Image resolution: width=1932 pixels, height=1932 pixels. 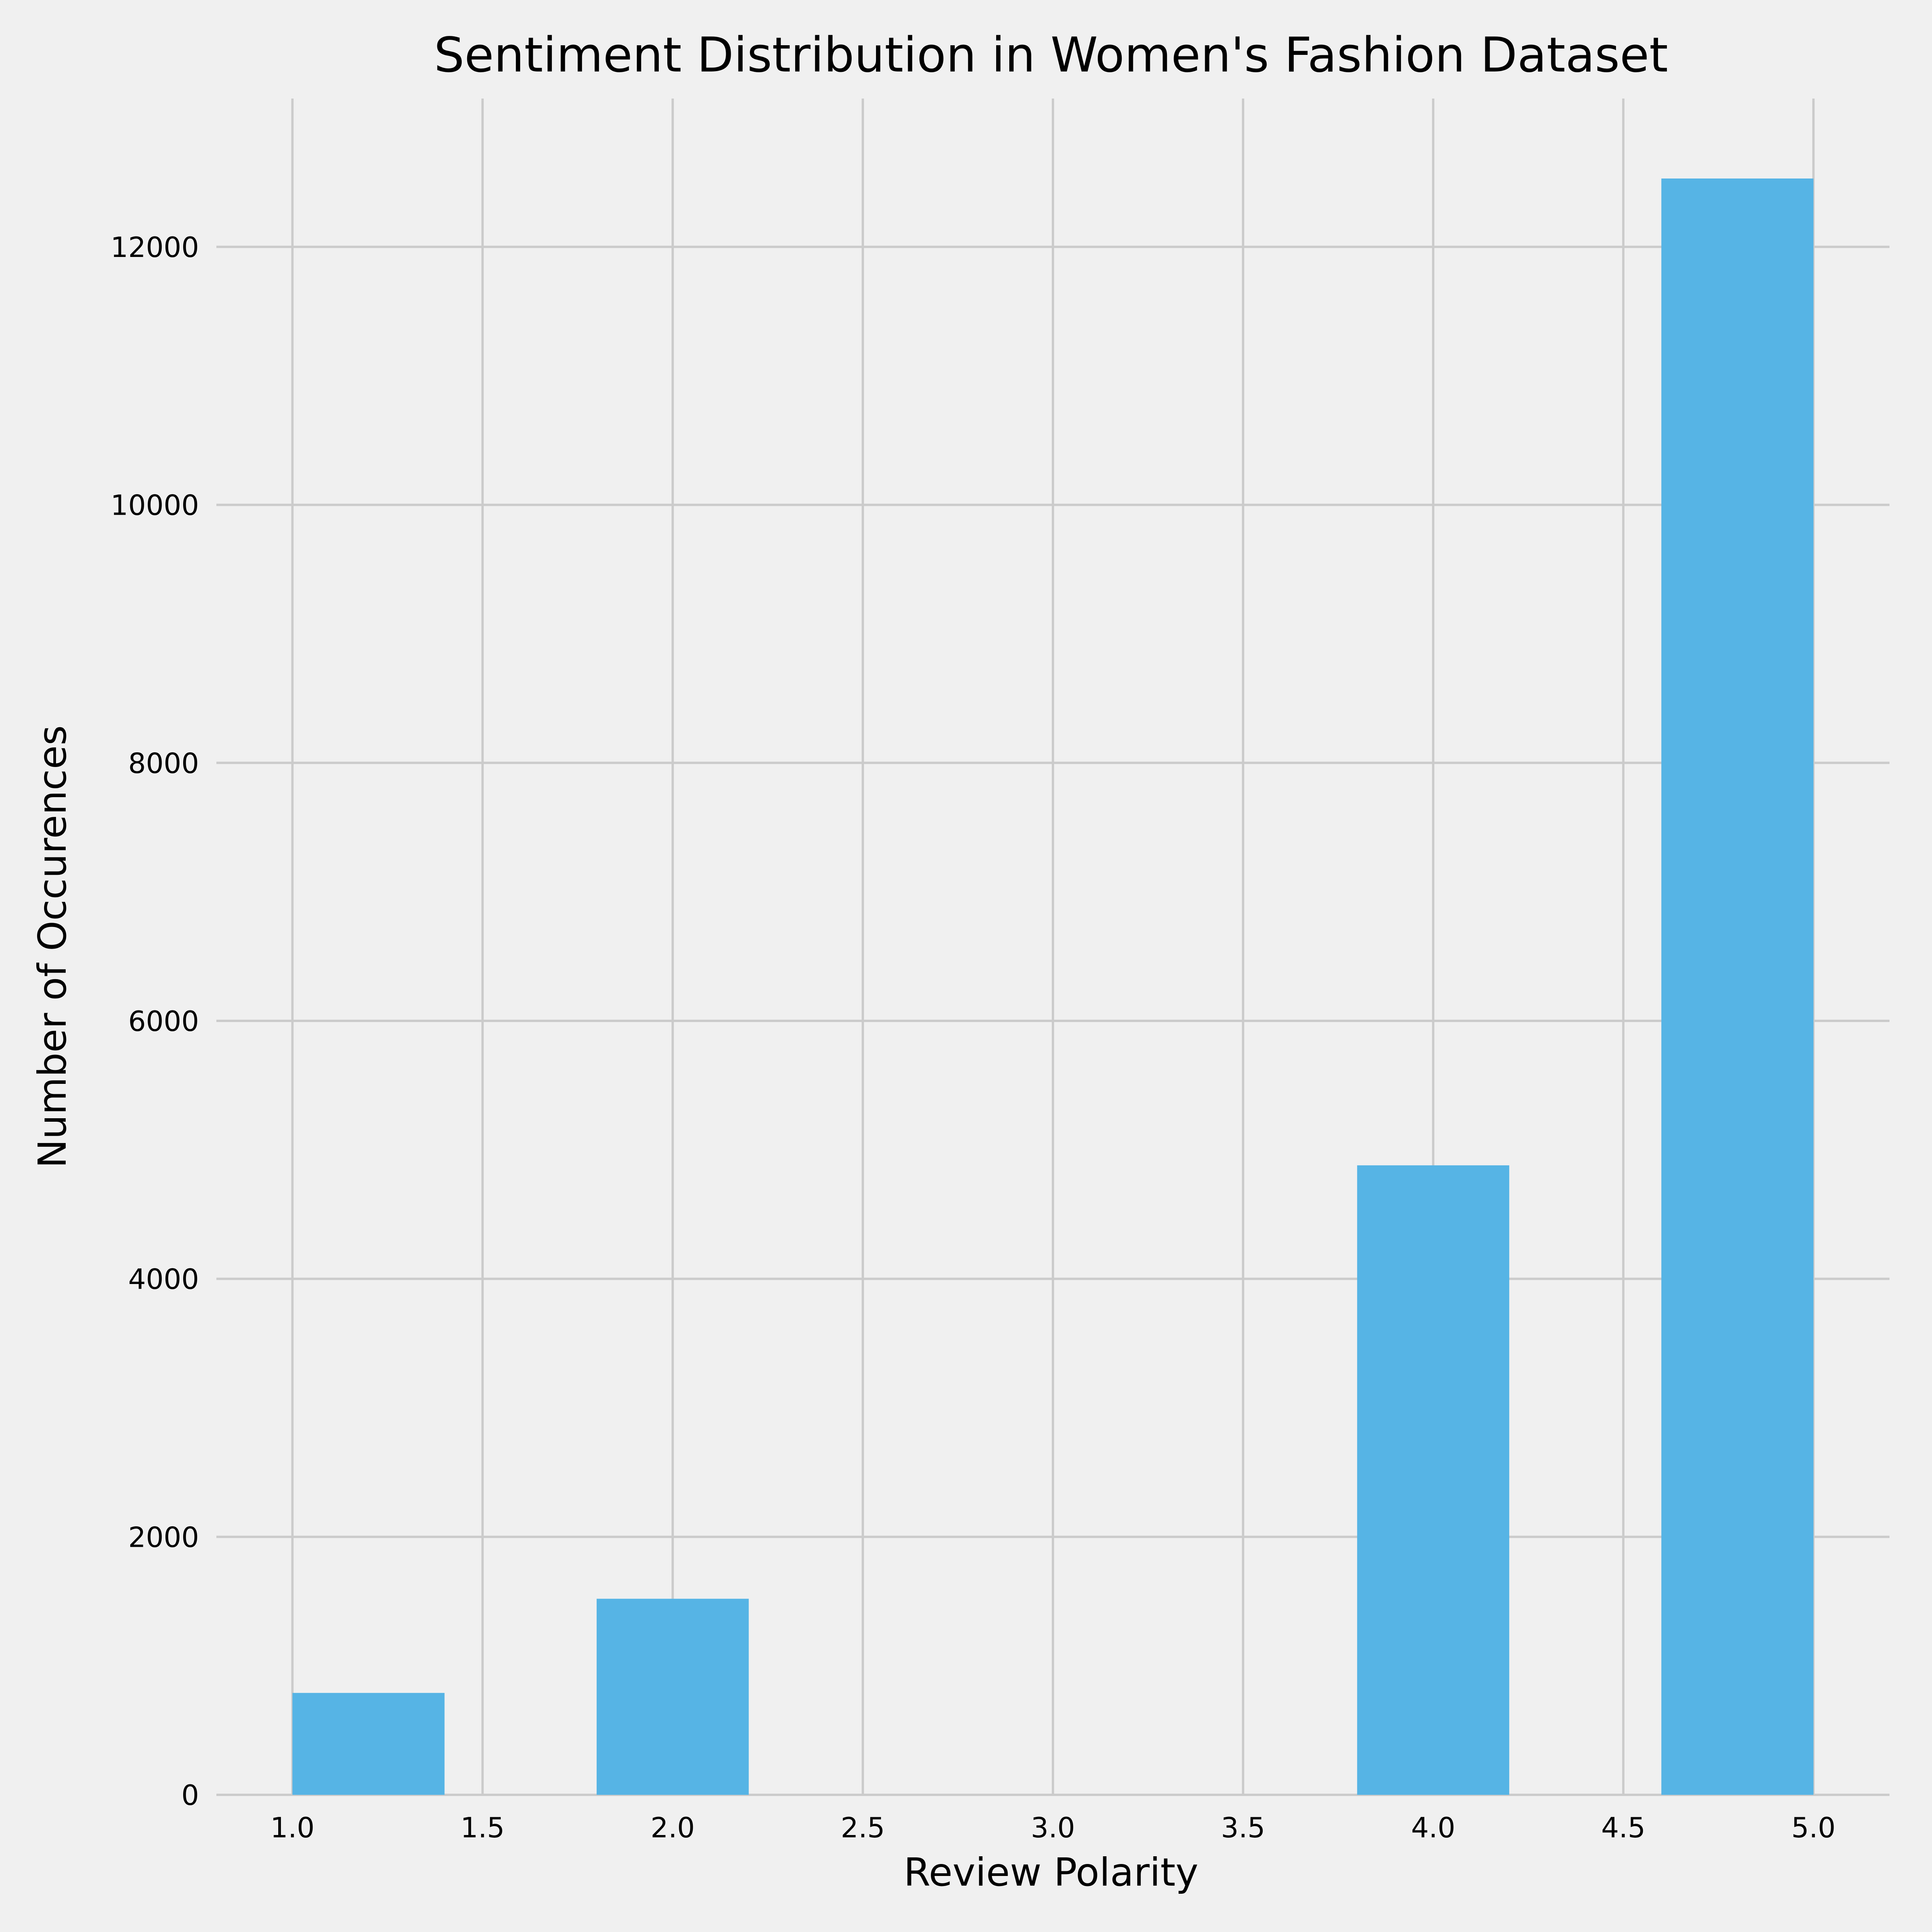 What do you see at coordinates (1624, 1828) in the screenshot?
I see `x-tick-label: 4.5` at bounding box center [1624, 1828].